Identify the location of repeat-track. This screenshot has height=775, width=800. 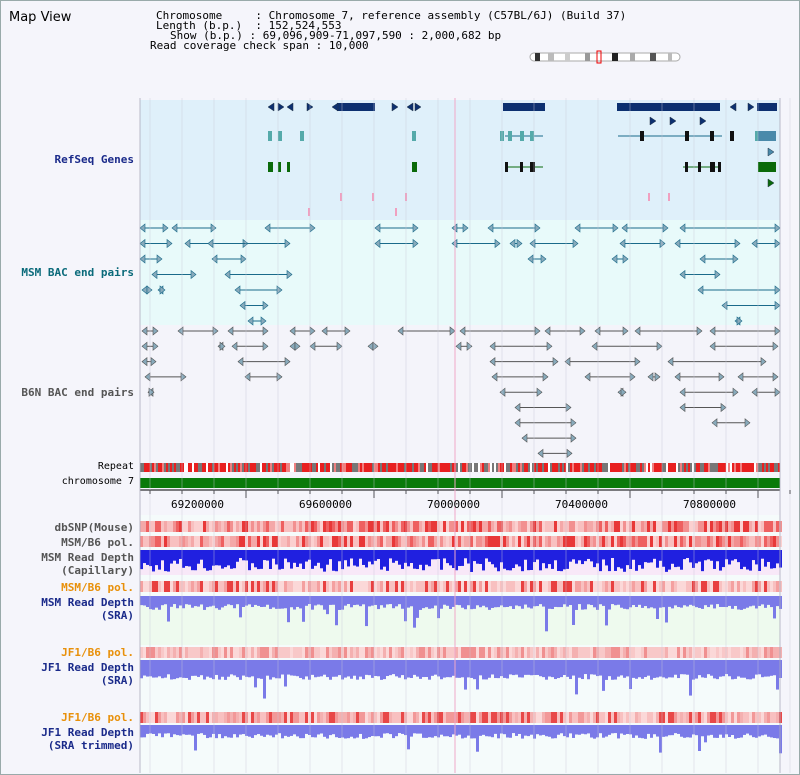
(460, 467).